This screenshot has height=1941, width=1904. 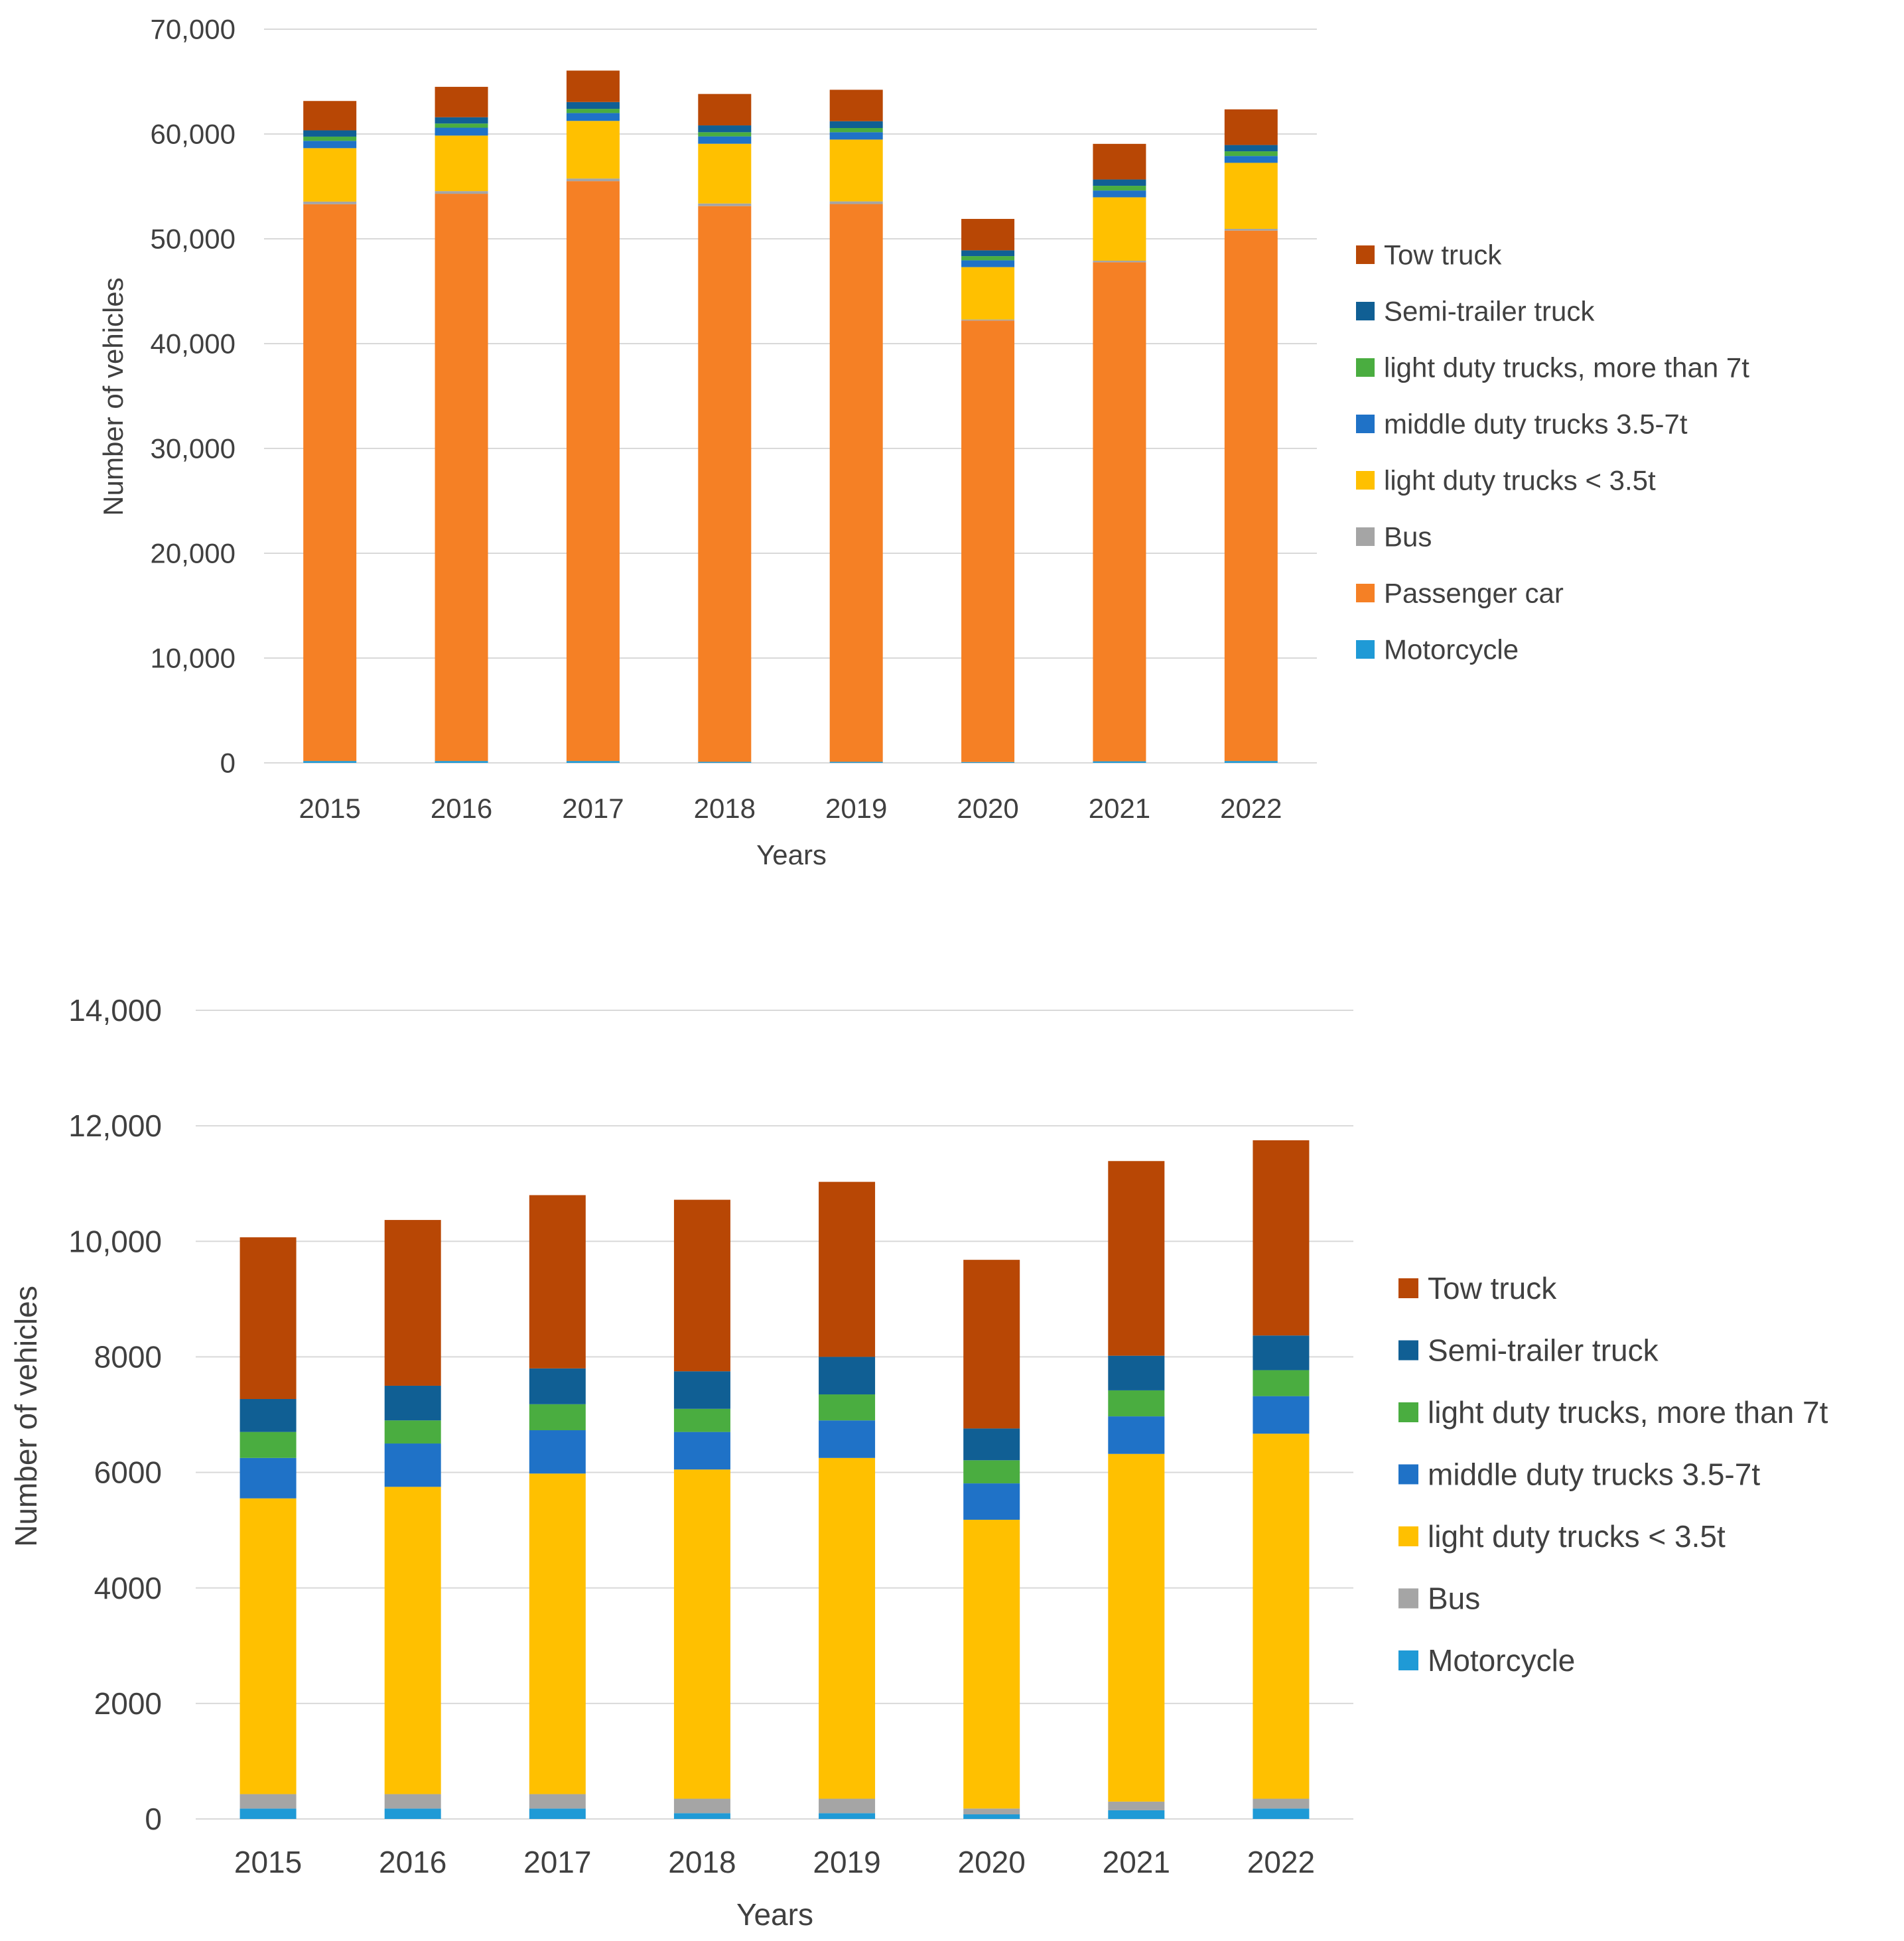 I want to click on legend-label-passenger-car: Passenger car, so click(x=1474, y=593).